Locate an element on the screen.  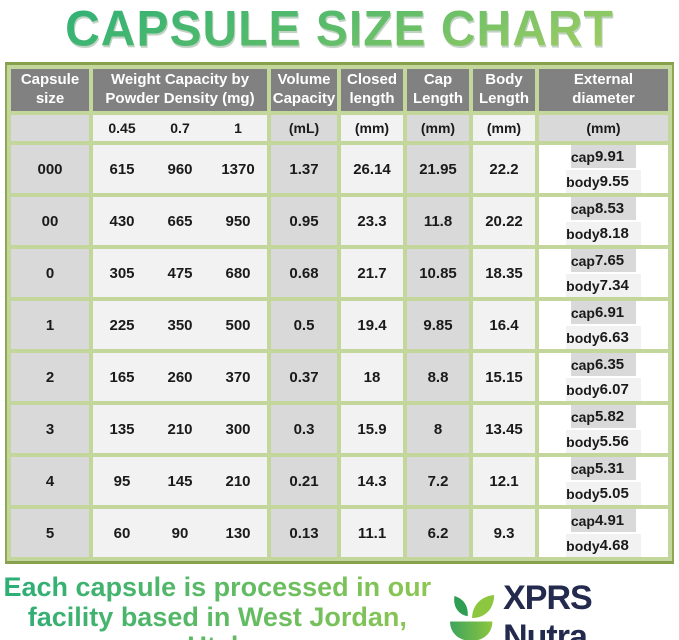
weight-values-cell: 135 210 300 is located at coordinates (180, 429).